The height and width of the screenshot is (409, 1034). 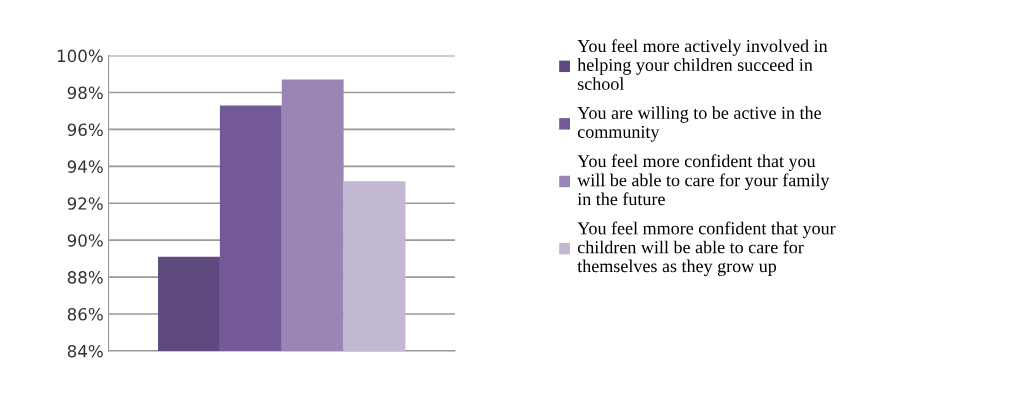 What do you see at coordinates (702, 64) in the screenshot?
I see `legend-label: You feel more actively involved in helping your children succeed in school` at bounding box center [702, 64].